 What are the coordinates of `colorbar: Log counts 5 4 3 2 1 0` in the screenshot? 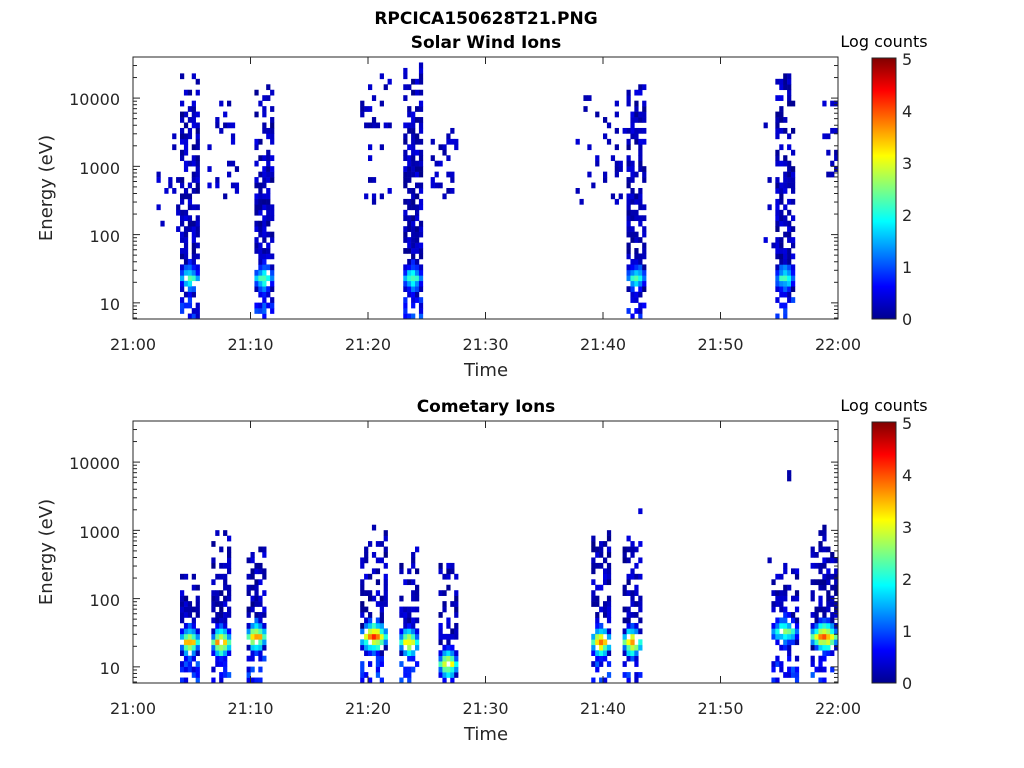 It's located at (883, 544).